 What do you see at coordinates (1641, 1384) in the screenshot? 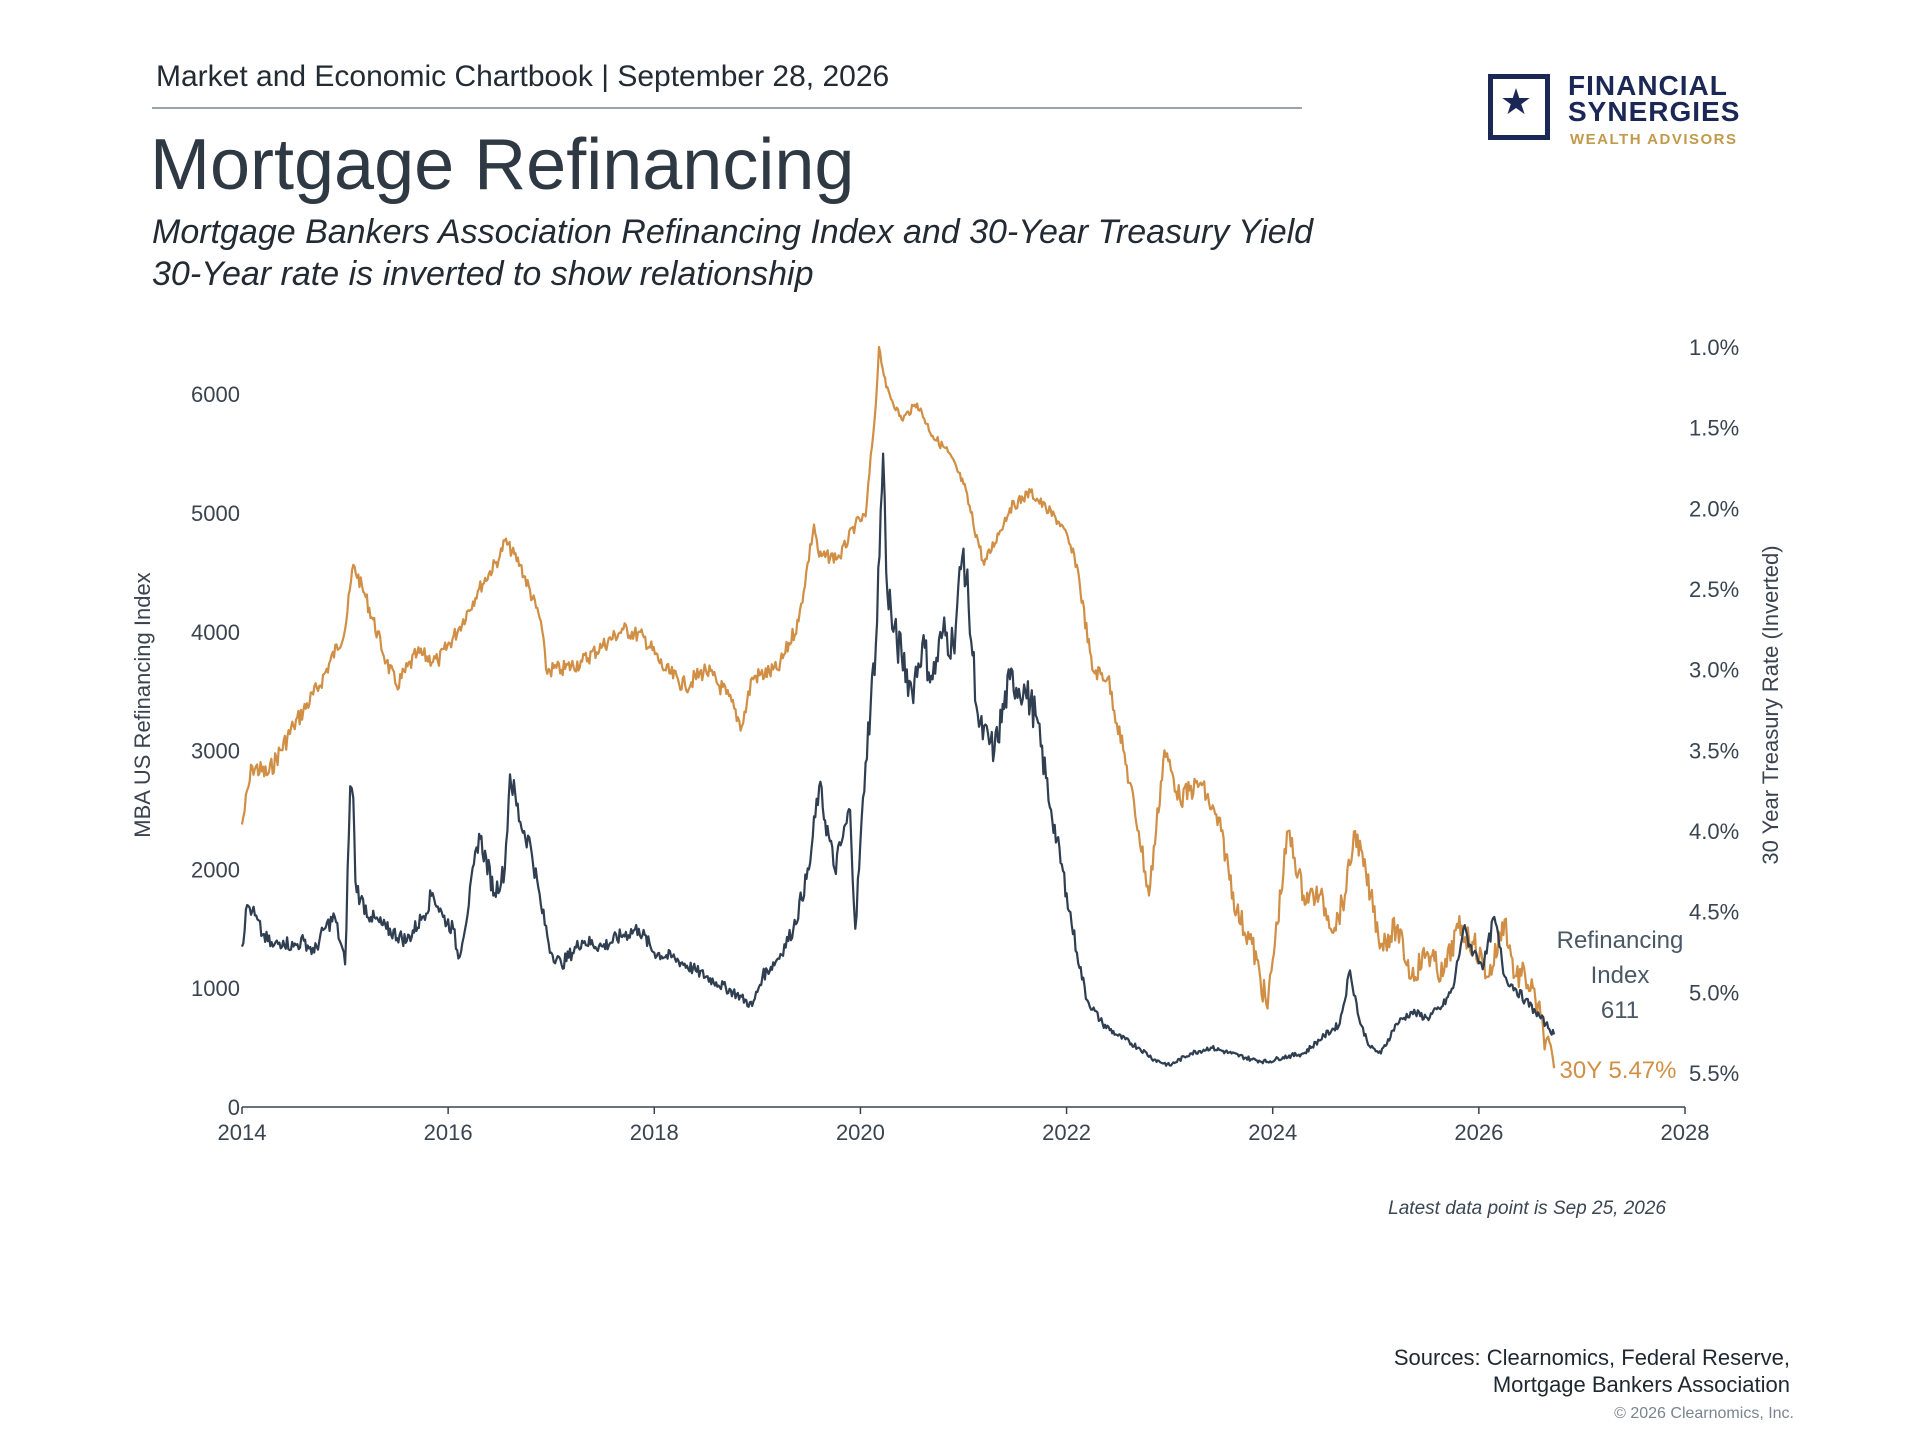
I see `sources-line-2: Mortgage Bankers Association` at bounding box center [1641, 1384].